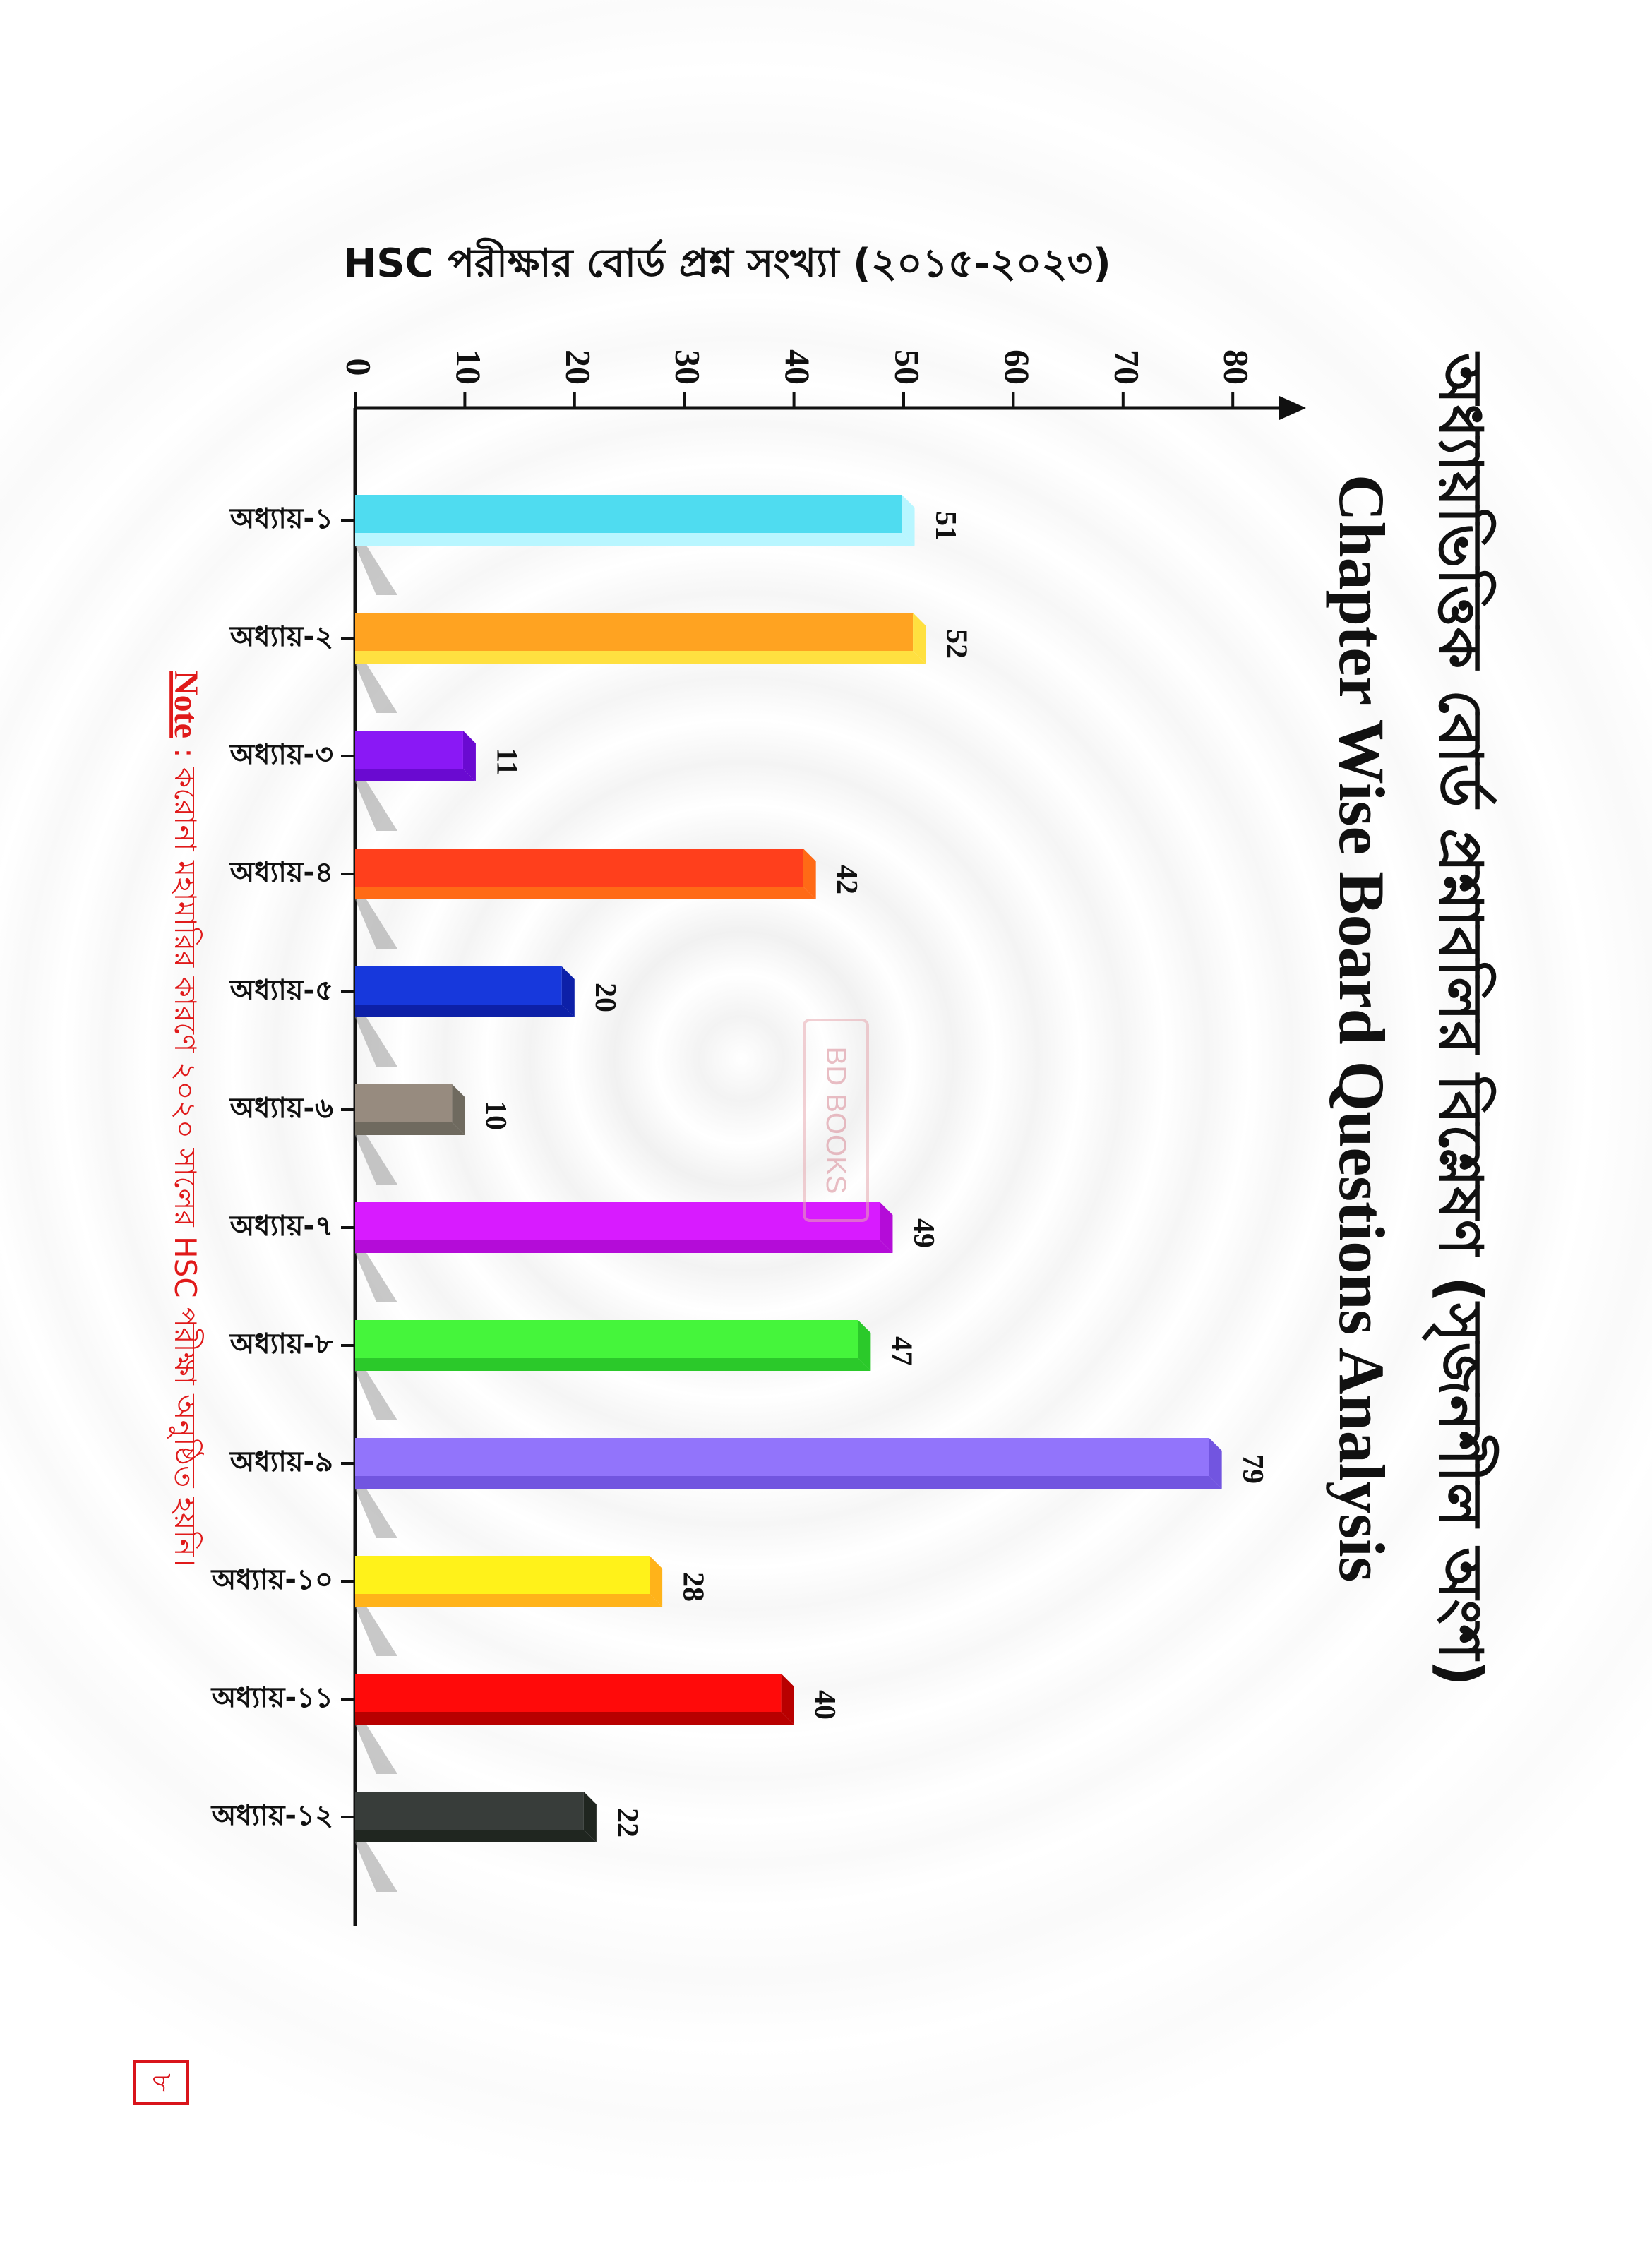  I want to click on value-label: 10, so click(496, 1115).